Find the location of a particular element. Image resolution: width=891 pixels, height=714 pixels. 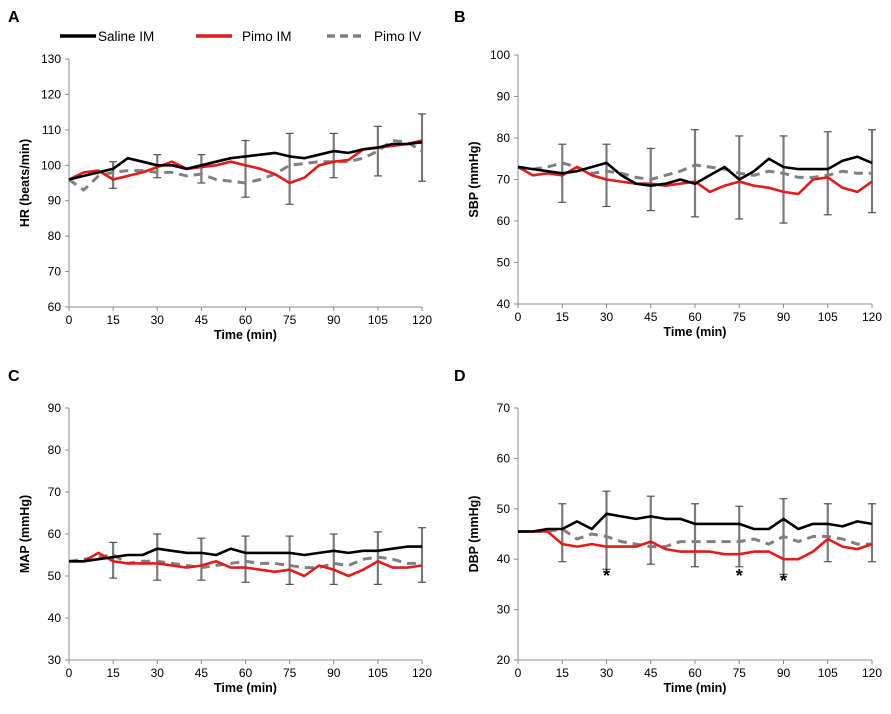

legend-item: Saline IM is located at coordinates (107, 36).